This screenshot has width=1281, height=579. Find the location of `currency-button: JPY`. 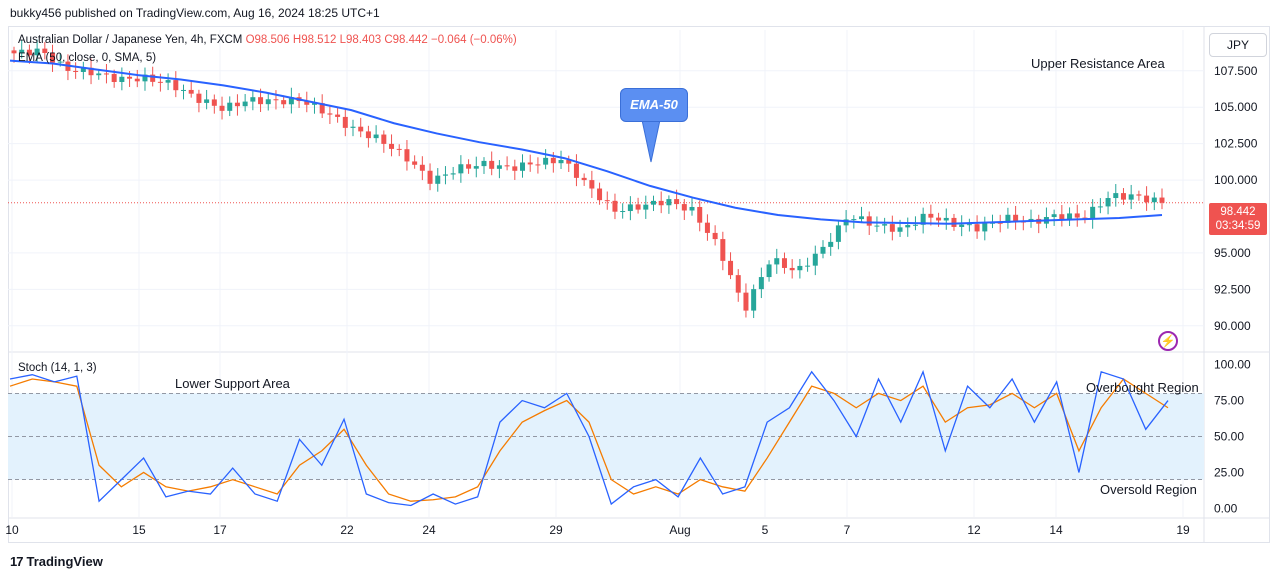

currency-button: JPY is located at coordinates (1238, 45).